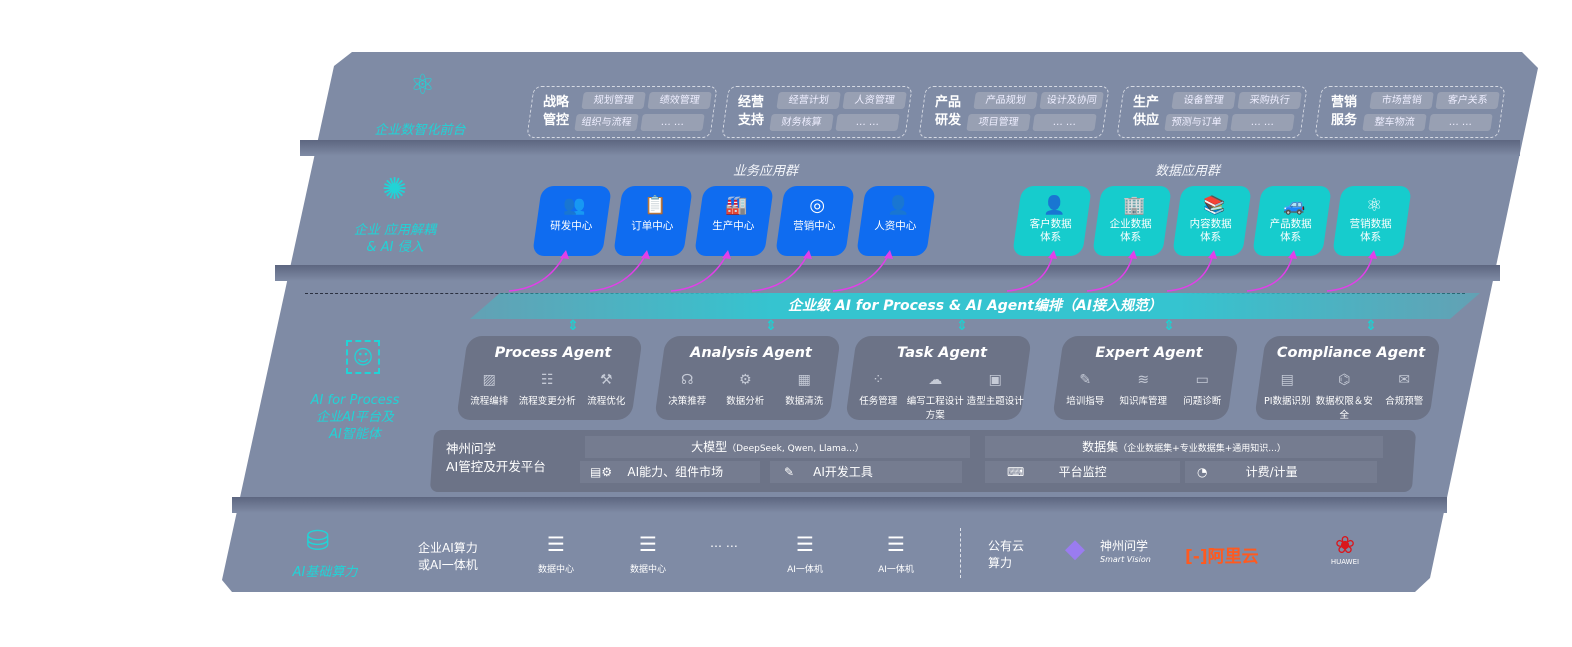 The height and width of the screenshot is (647, 1572). I want to click on app-label: 产品数据体系, so click(1290, 230).